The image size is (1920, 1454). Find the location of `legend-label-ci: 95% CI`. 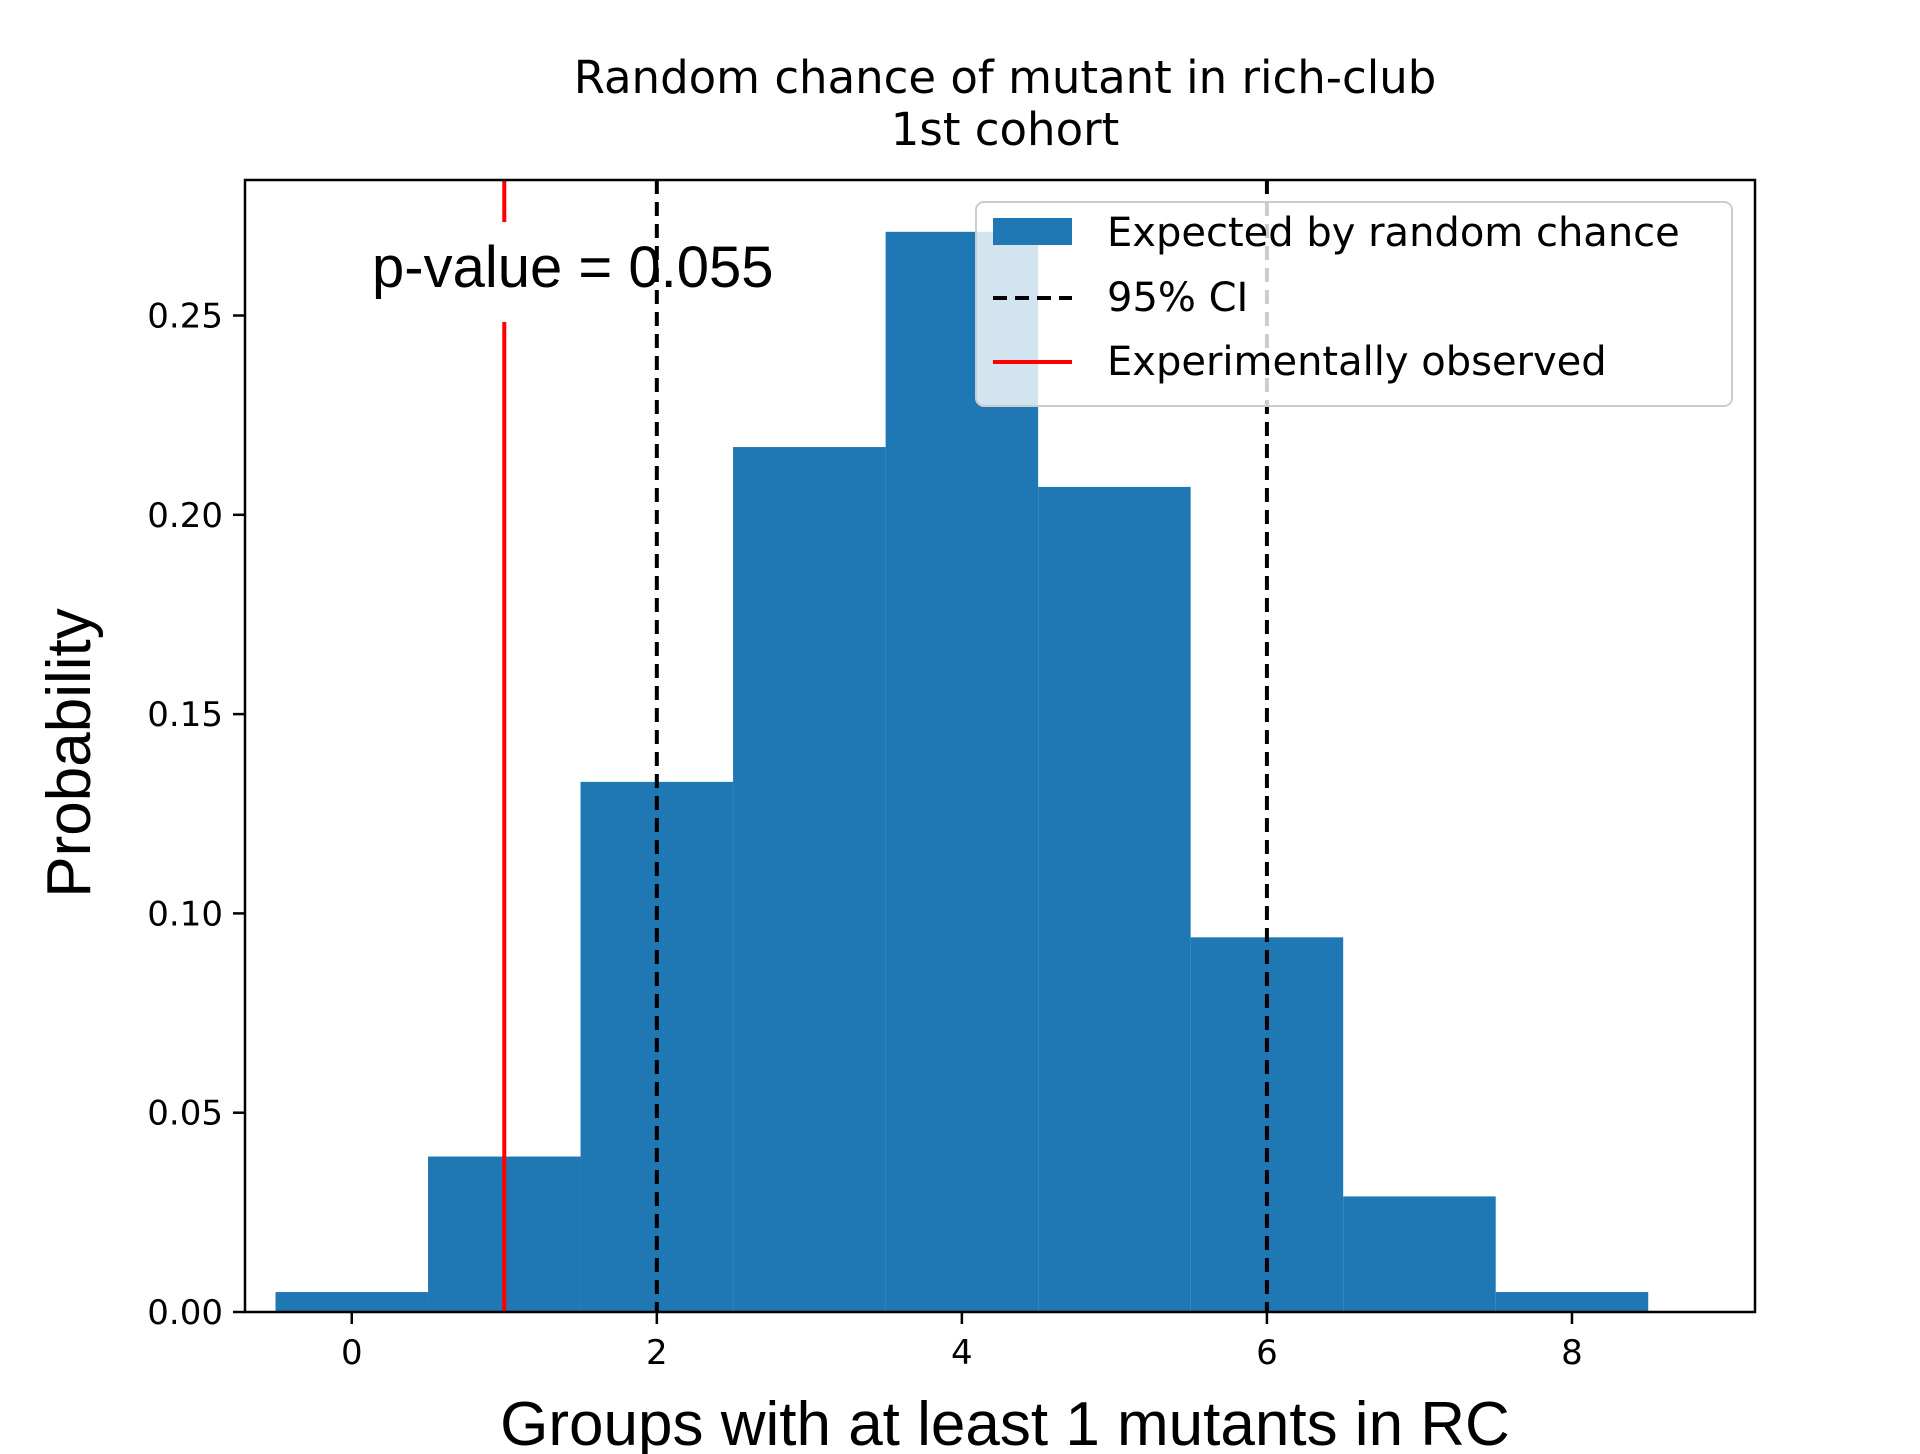

legend-label-ci: 95% CI is located at coordinates (1177, 298).